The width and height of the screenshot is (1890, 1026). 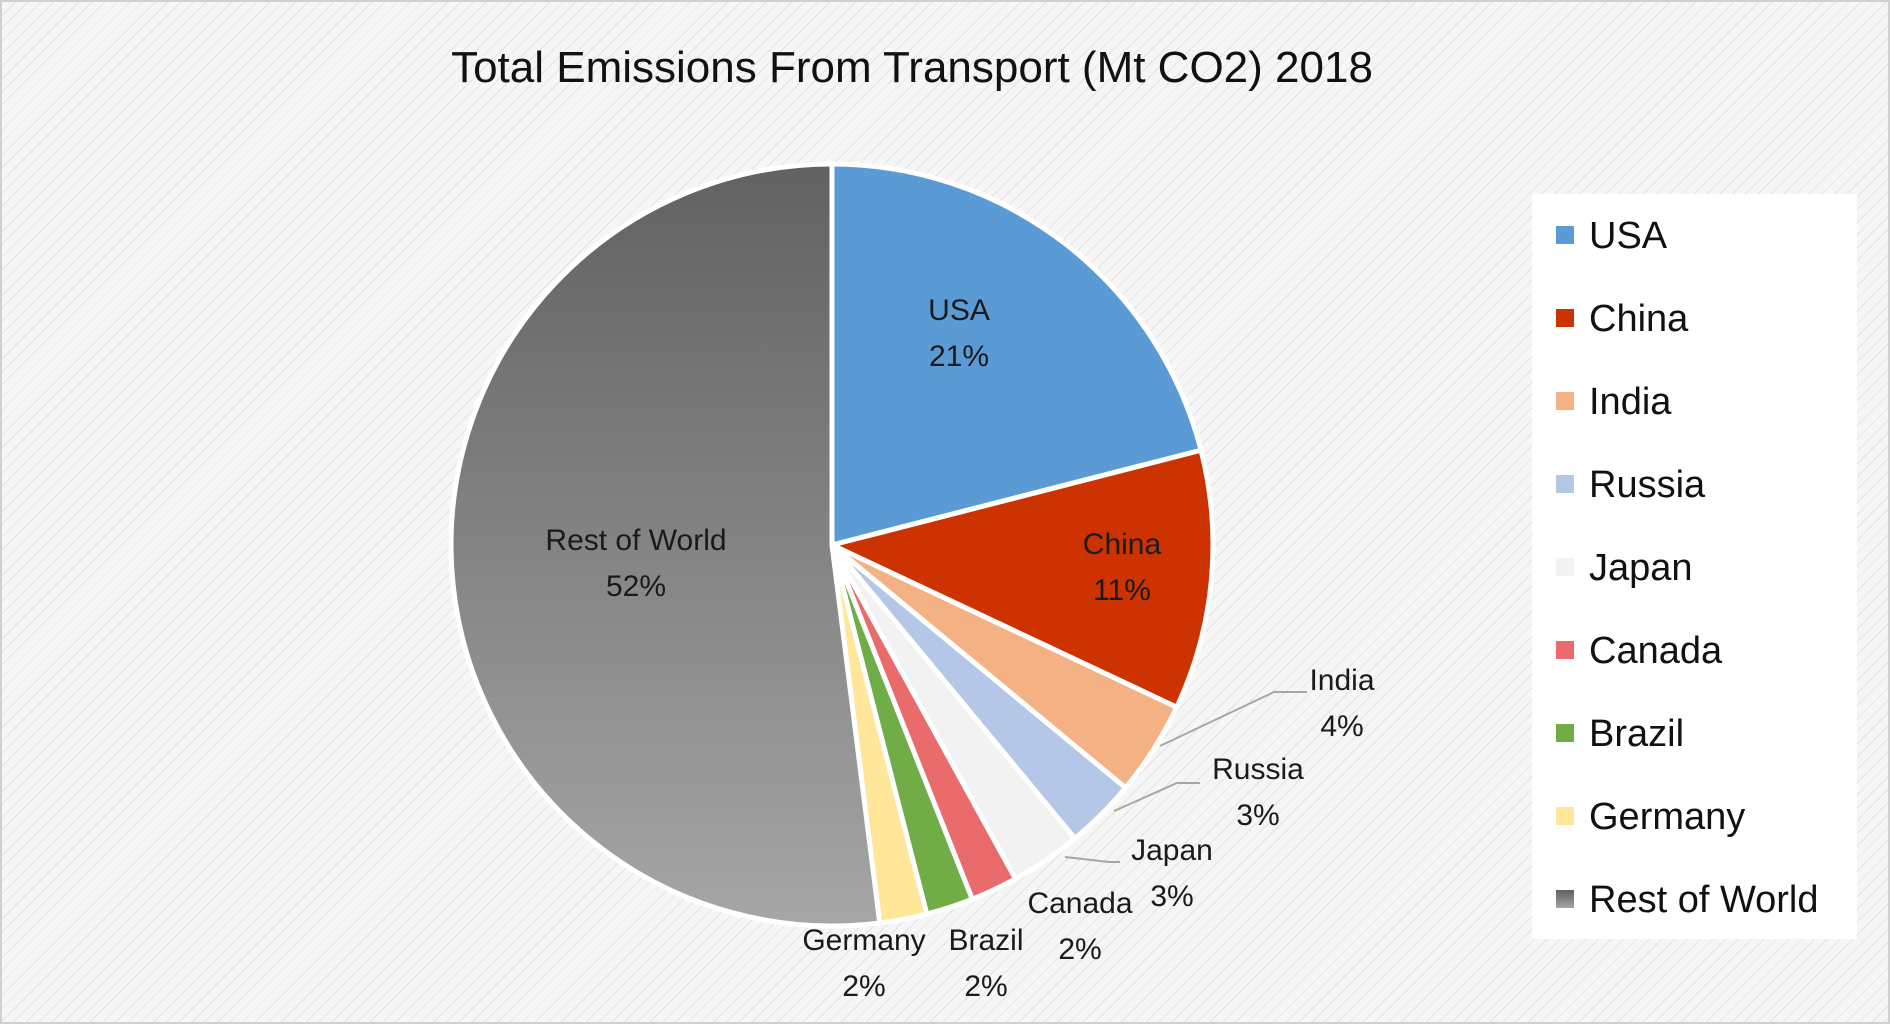 I want to click on leader-line-japan, so click(x=1092, y=859).